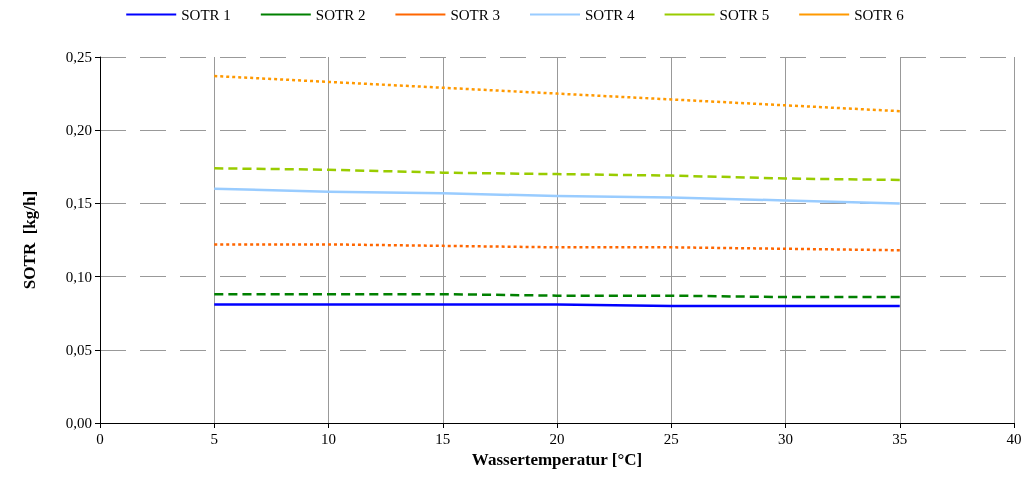 The image size is (1030, 488). I want to click on x-tick-label: 30, so click(785, 438).